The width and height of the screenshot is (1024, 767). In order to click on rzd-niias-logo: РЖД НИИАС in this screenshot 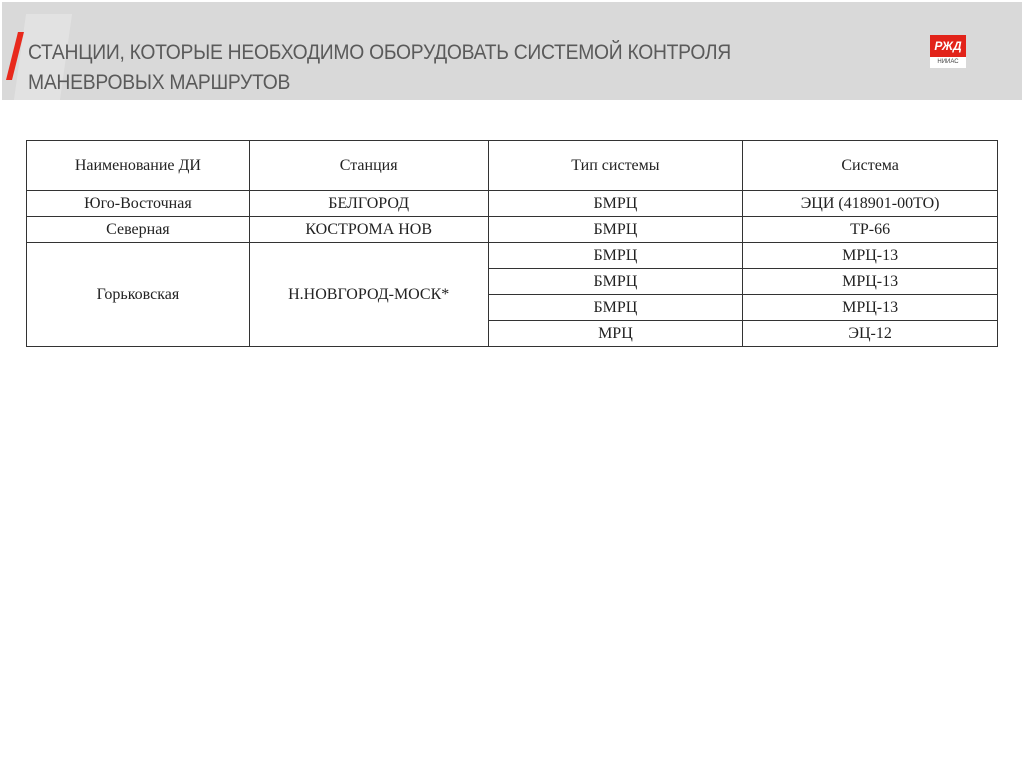, I will do `click(948, 51)`.